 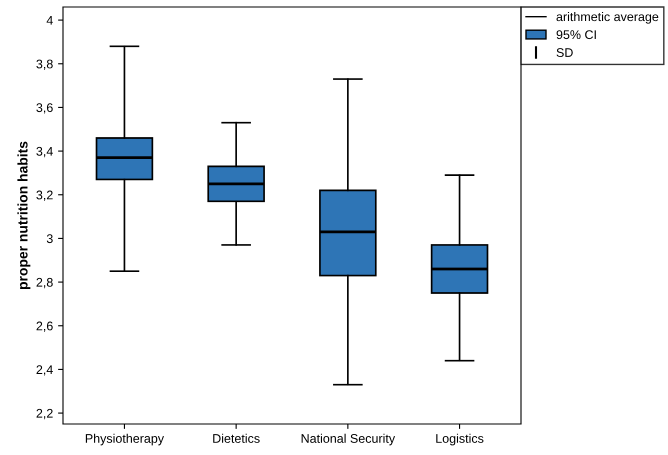 What do you see at coordinates (49, 239) in the screenshot?
I see `y-tick-label: 3` at bounding box center [49, 239].